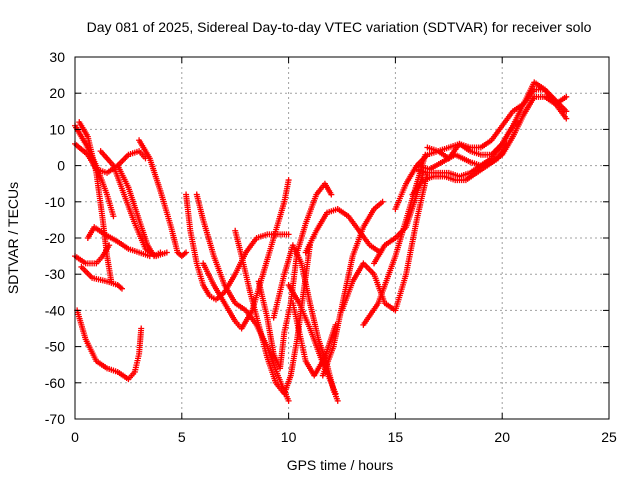  What do you see at coordinates (55, 347) in the screenshot?
I see `y-tick-label: -50` at bounding box center [55, 347].